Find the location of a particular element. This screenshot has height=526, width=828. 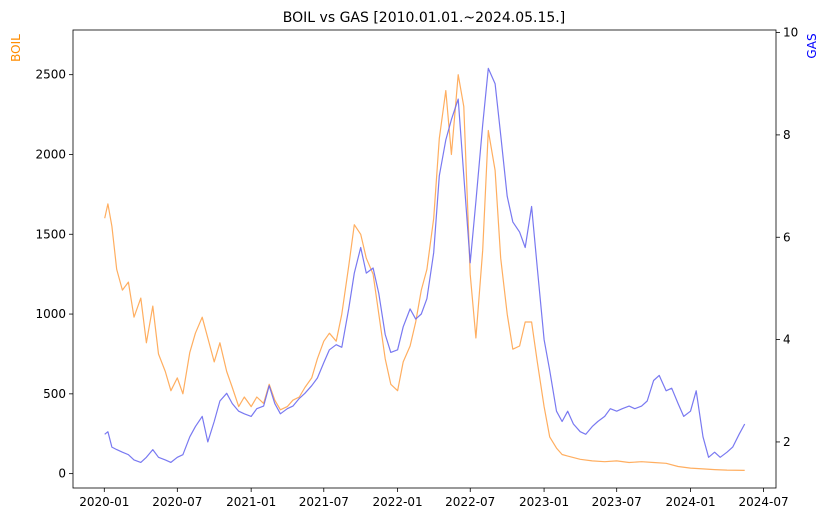

right-y-tick-label: 4 is located at coordinates (787, 340).